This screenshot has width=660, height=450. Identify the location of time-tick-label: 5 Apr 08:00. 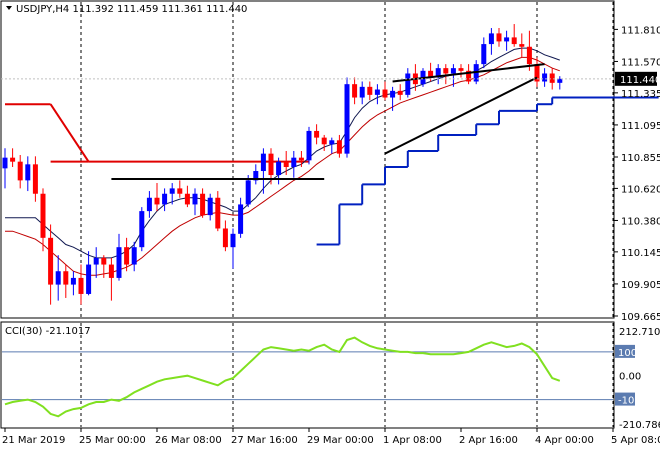
(635, 440).